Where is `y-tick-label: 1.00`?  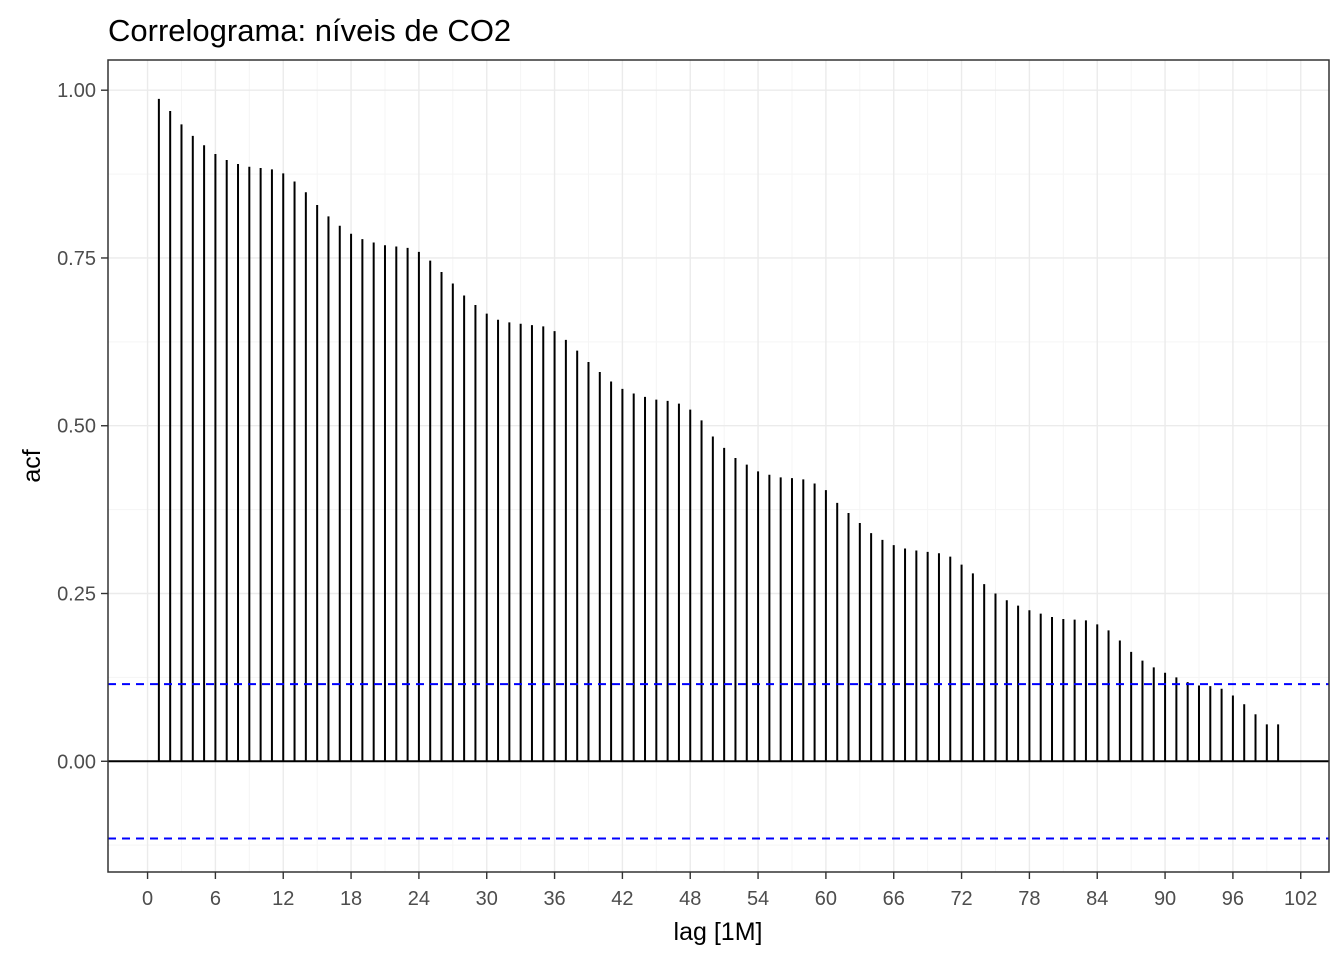 y-tick-label: 1.00 is located at coordinates (76, 91).